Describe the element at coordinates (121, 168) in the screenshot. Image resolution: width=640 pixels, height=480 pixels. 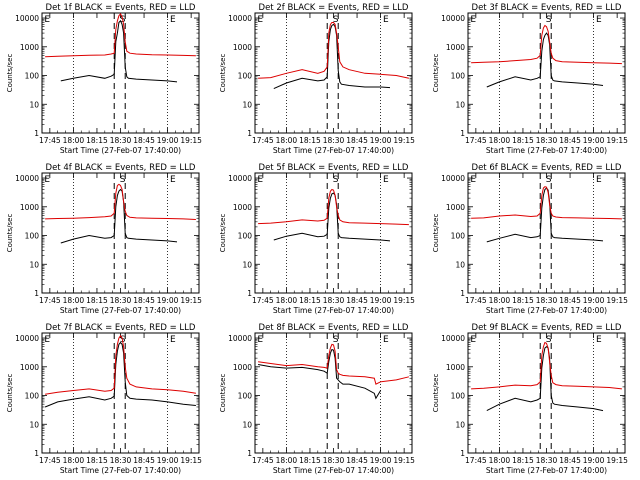
I see `chart-title: Det 4f BLACK = Events, RED = LLD` at that location.